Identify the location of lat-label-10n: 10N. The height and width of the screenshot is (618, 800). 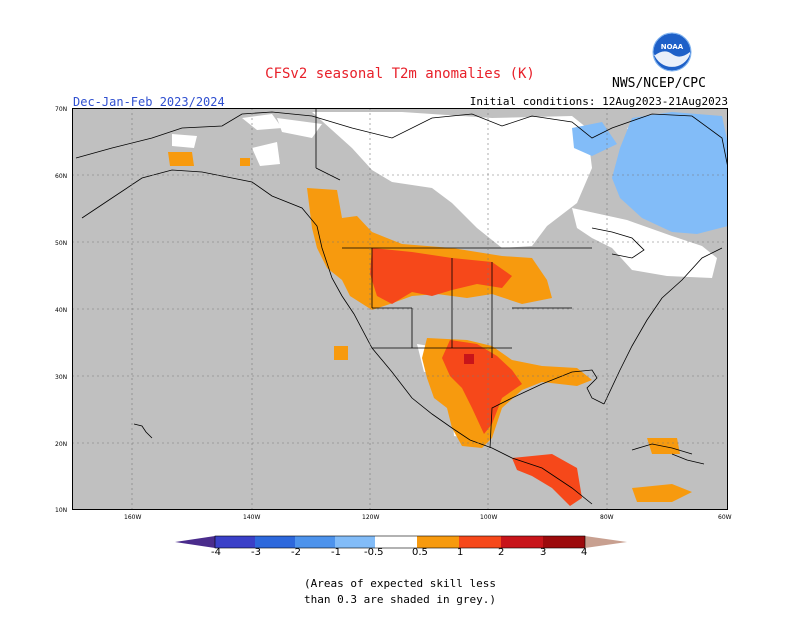
(61, 510).